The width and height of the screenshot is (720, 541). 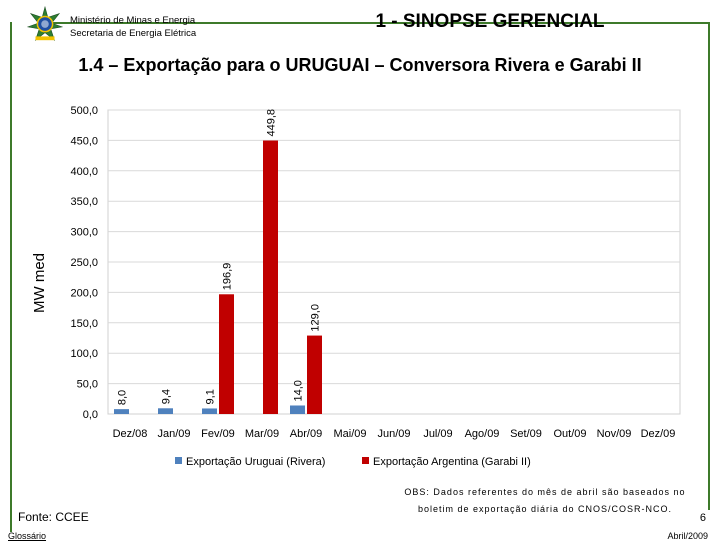 I want to click on x-tick-label: Mar/09, so click(x=262, y=434).